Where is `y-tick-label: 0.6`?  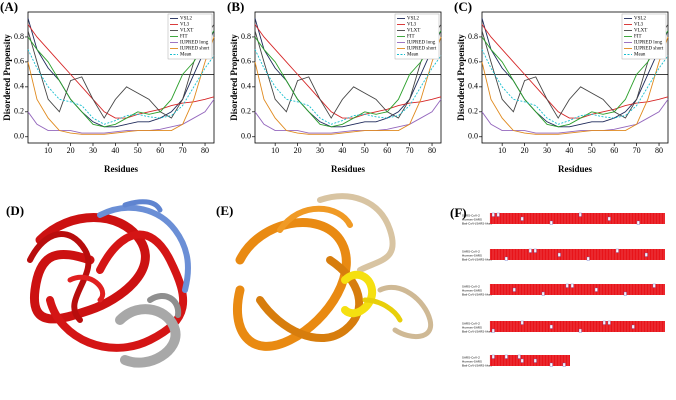
y-tick-label: 0.6 is located at coordinates (246, 61).